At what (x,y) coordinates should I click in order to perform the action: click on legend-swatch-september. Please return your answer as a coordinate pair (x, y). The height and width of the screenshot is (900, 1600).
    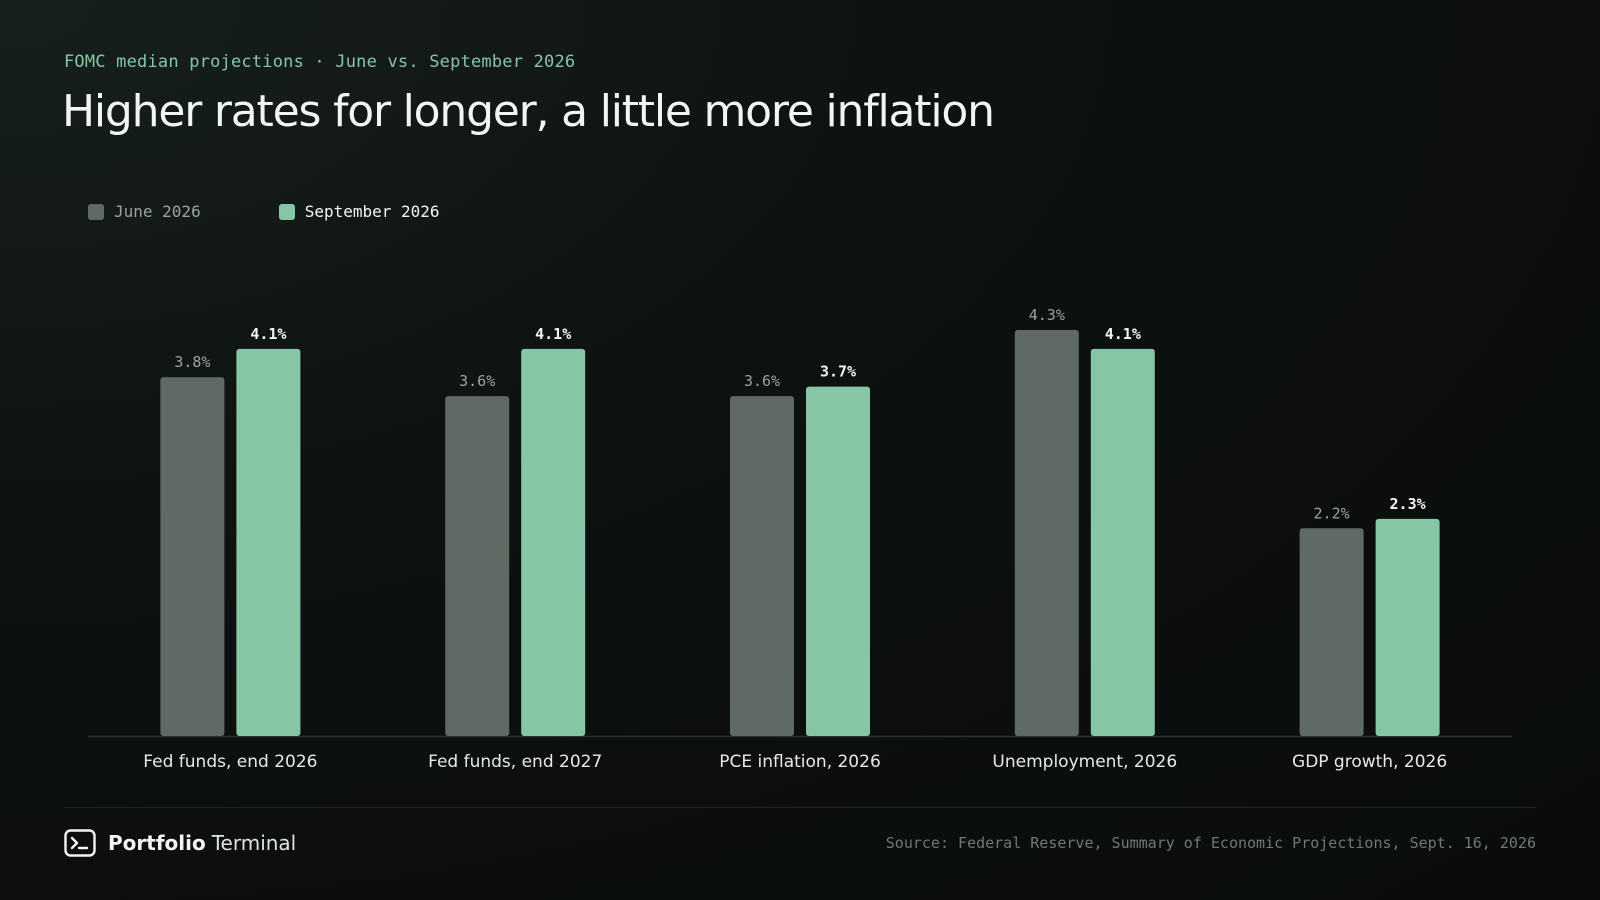
    Looking at the image, I should click on (286, 211).